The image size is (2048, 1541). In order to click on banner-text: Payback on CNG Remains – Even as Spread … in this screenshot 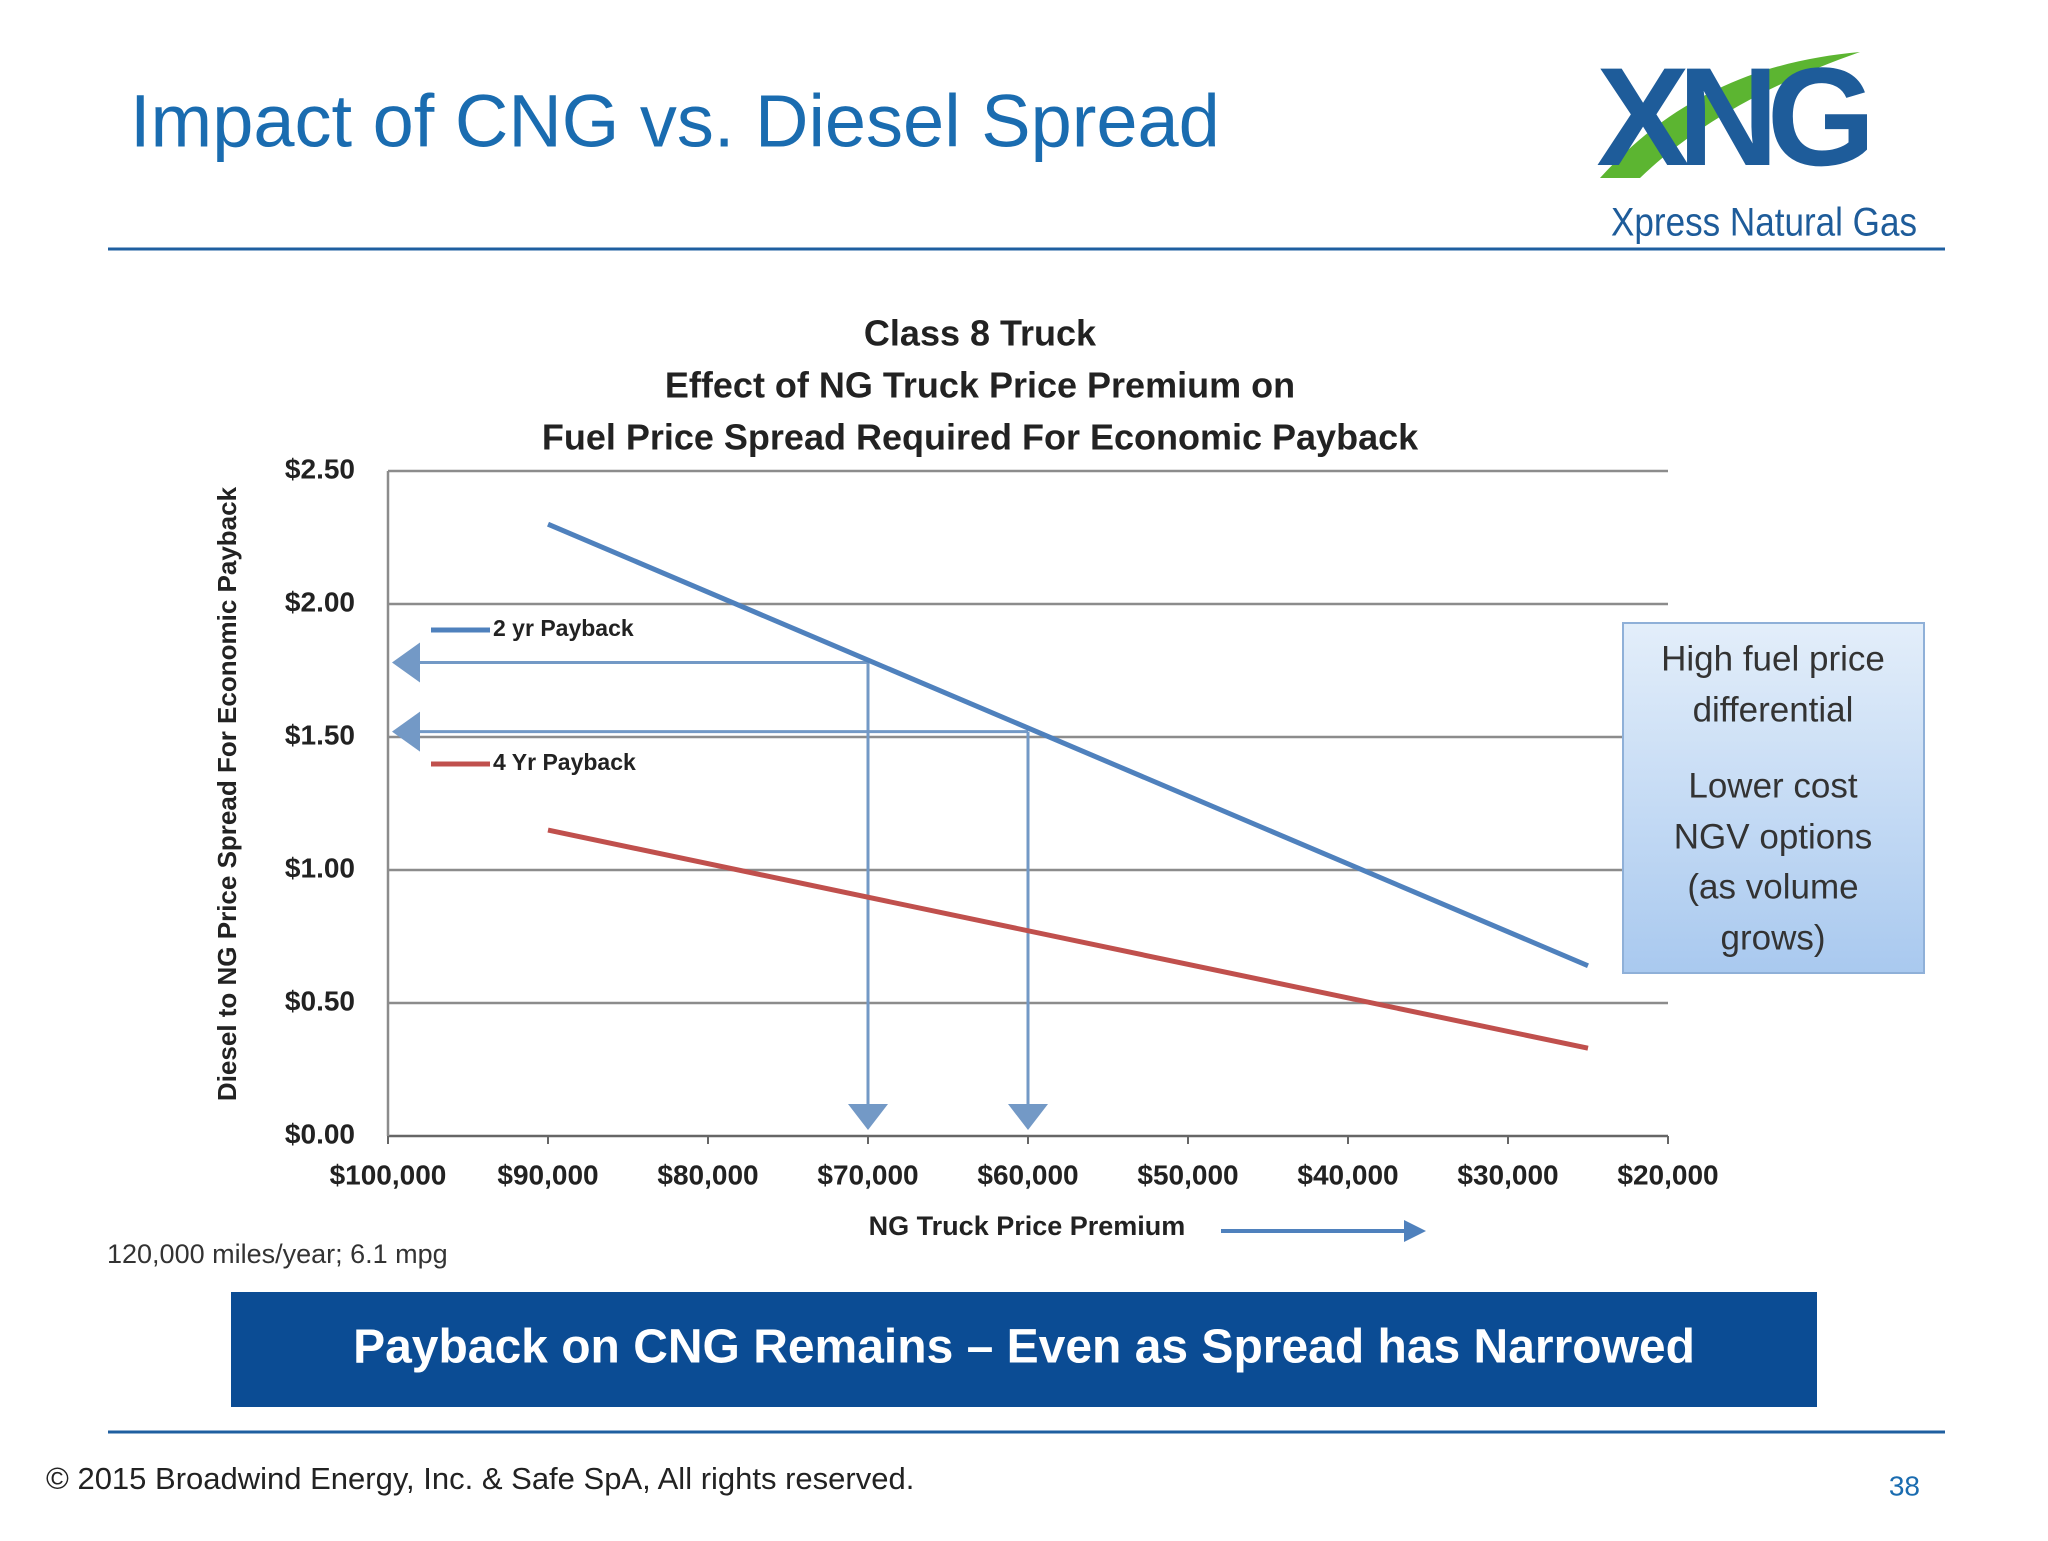, I will do `click(1024, 1347)`.